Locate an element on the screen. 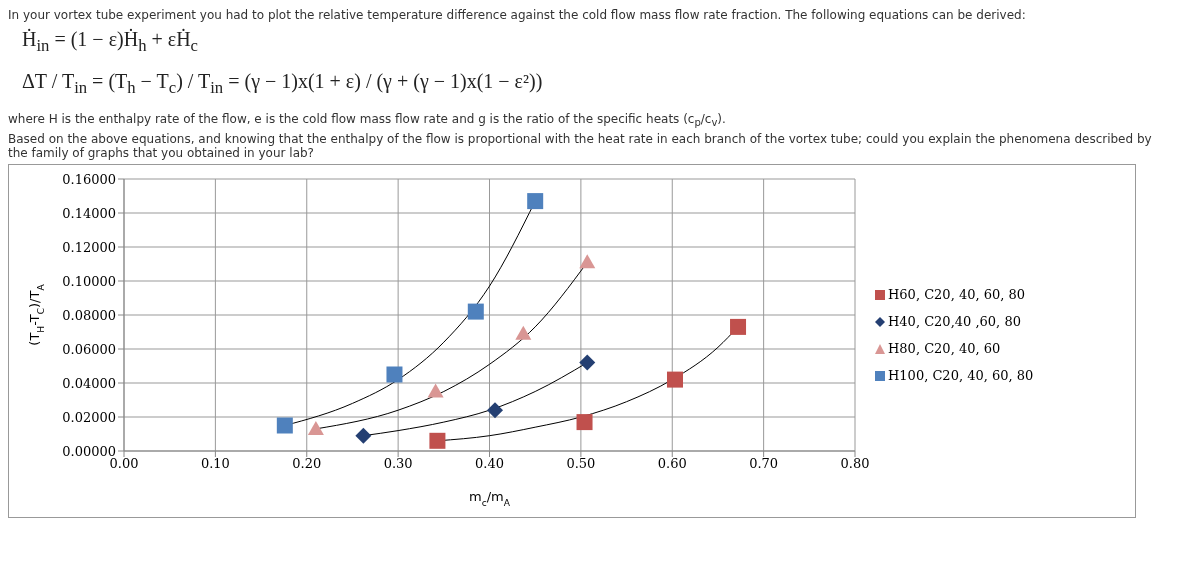 The height and width of the screenshot is (574, 1177). y-tick-label: 0.14000 is located at coordinates (89, 214).